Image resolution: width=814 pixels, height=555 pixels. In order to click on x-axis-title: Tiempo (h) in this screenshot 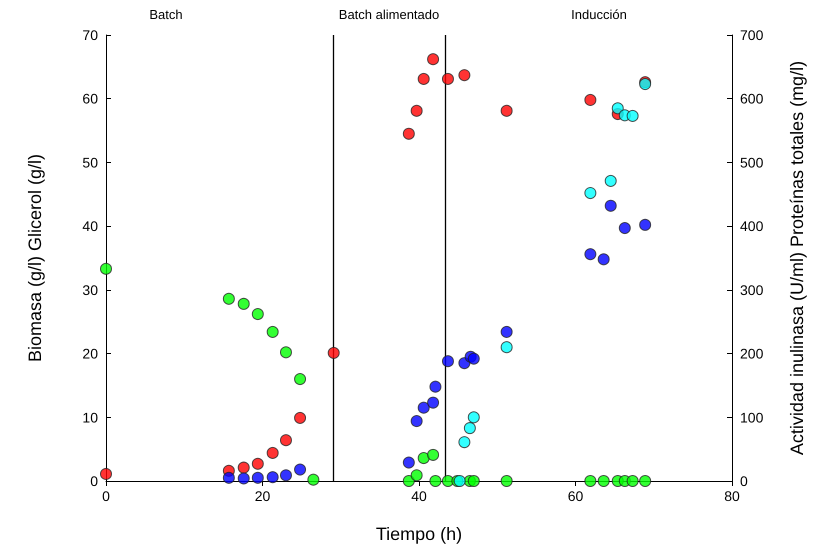, I will do `click(419, 534)`.